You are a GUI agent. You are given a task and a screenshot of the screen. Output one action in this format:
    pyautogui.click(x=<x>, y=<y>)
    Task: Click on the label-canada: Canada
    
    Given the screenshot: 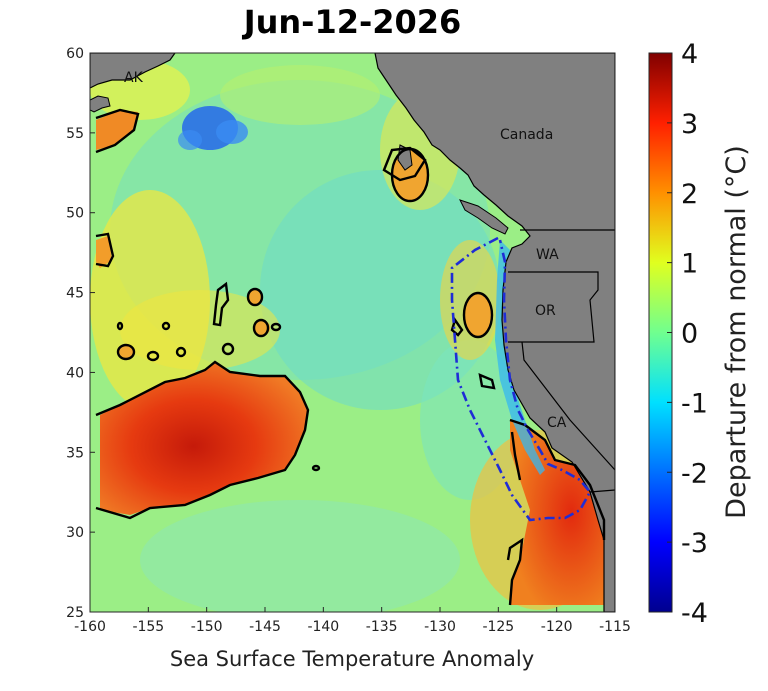 What is the action you would take?
    pyautogui.click(x=526, y=135)
    